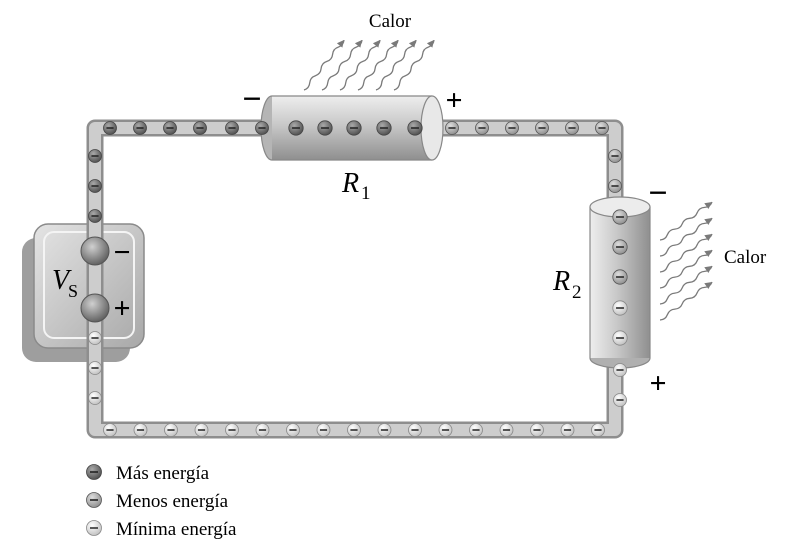  What do you see at coordinates (745, 257) in the screenshot?
I see `heat-label-right: Calor` at bounding box center [745, 257].